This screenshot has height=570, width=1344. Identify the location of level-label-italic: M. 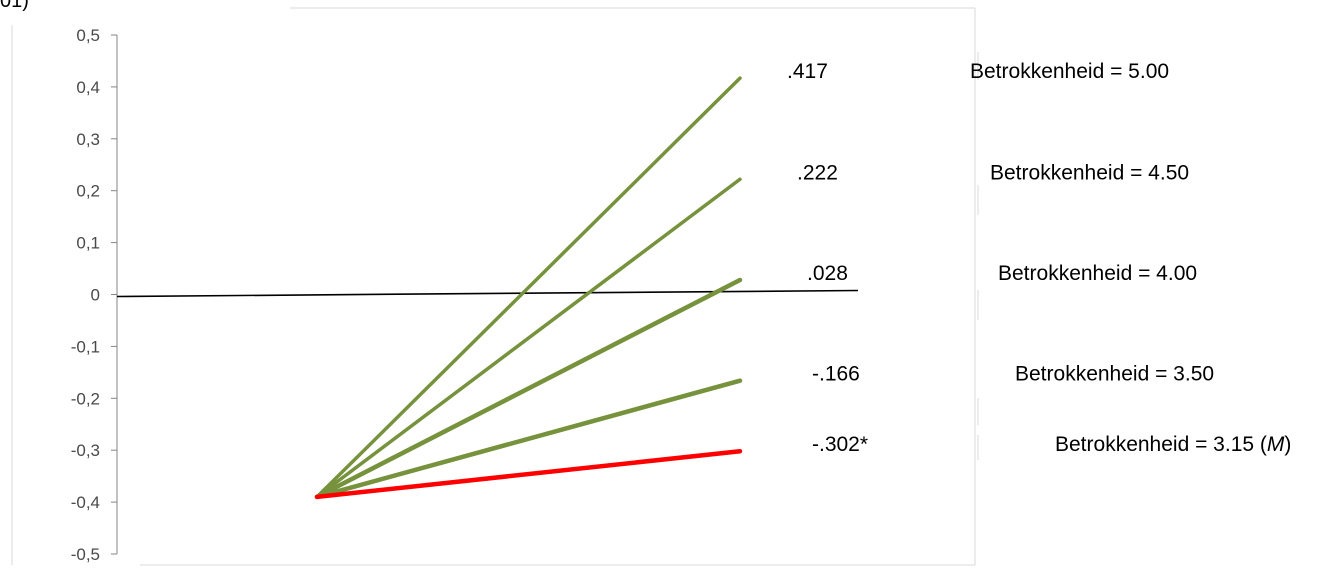
(1276, 444).